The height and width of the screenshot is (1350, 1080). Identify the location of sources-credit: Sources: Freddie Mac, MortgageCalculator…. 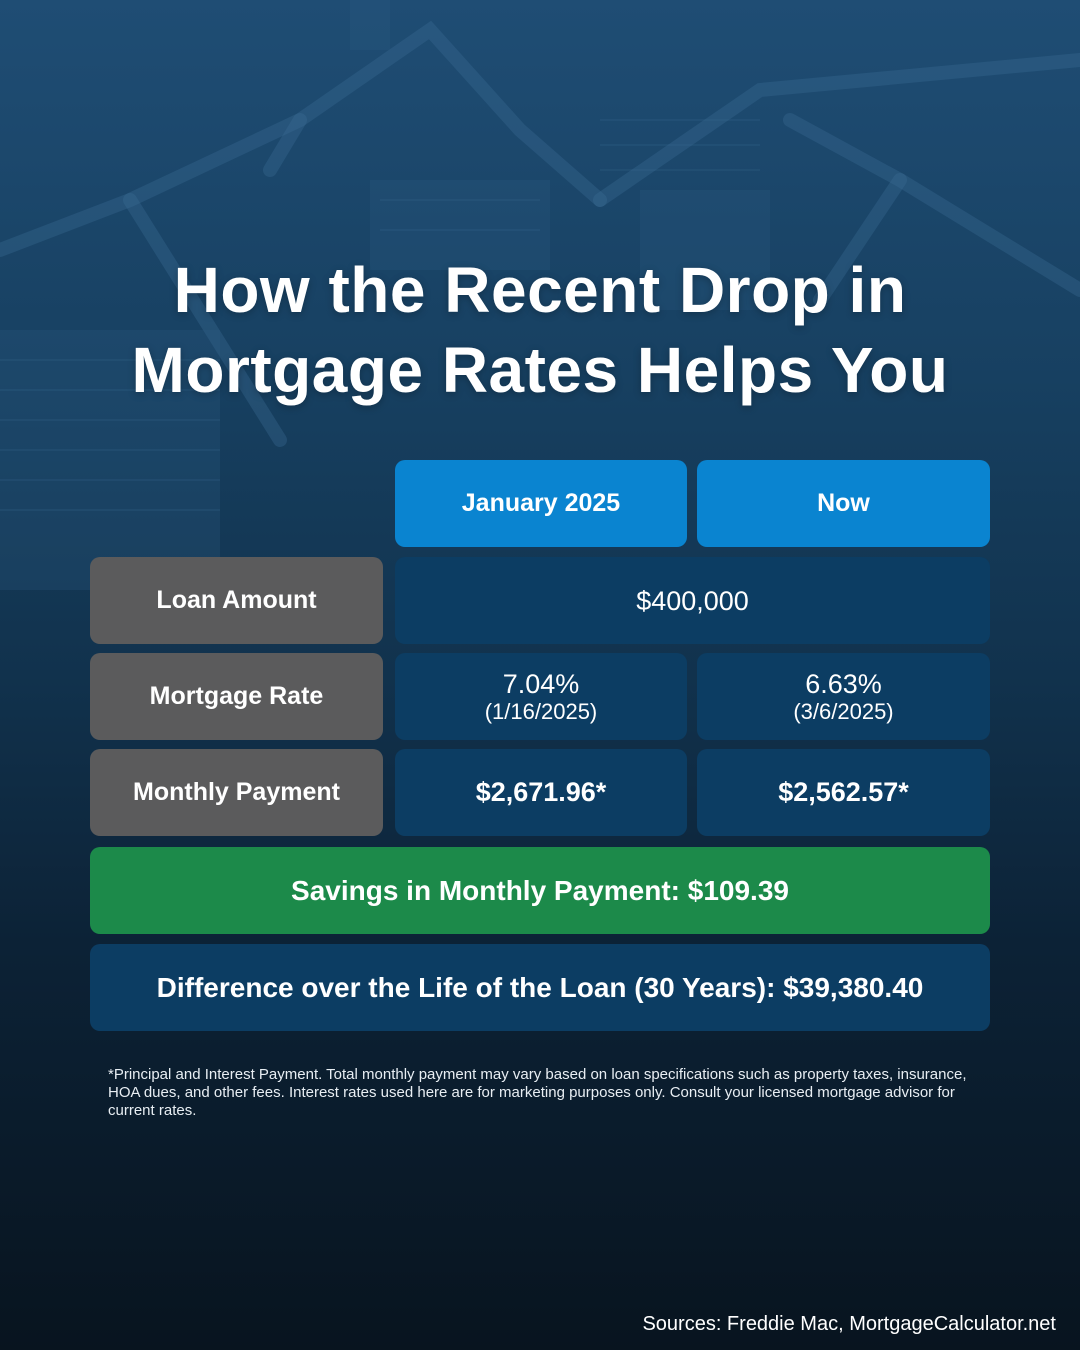
(849, 1324).